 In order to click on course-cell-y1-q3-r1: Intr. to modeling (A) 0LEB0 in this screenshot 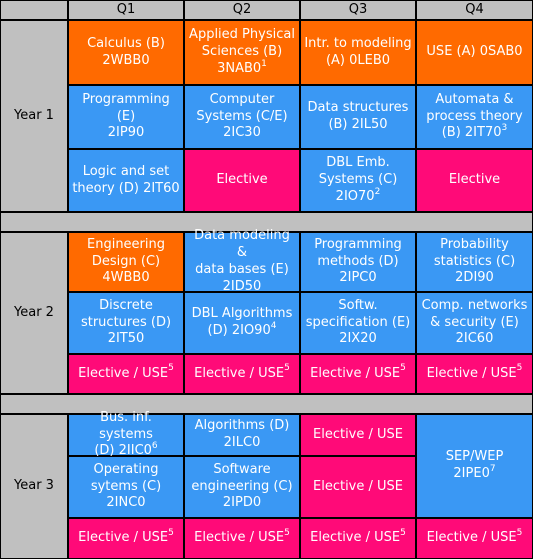, I will do `click(358, 52)`.